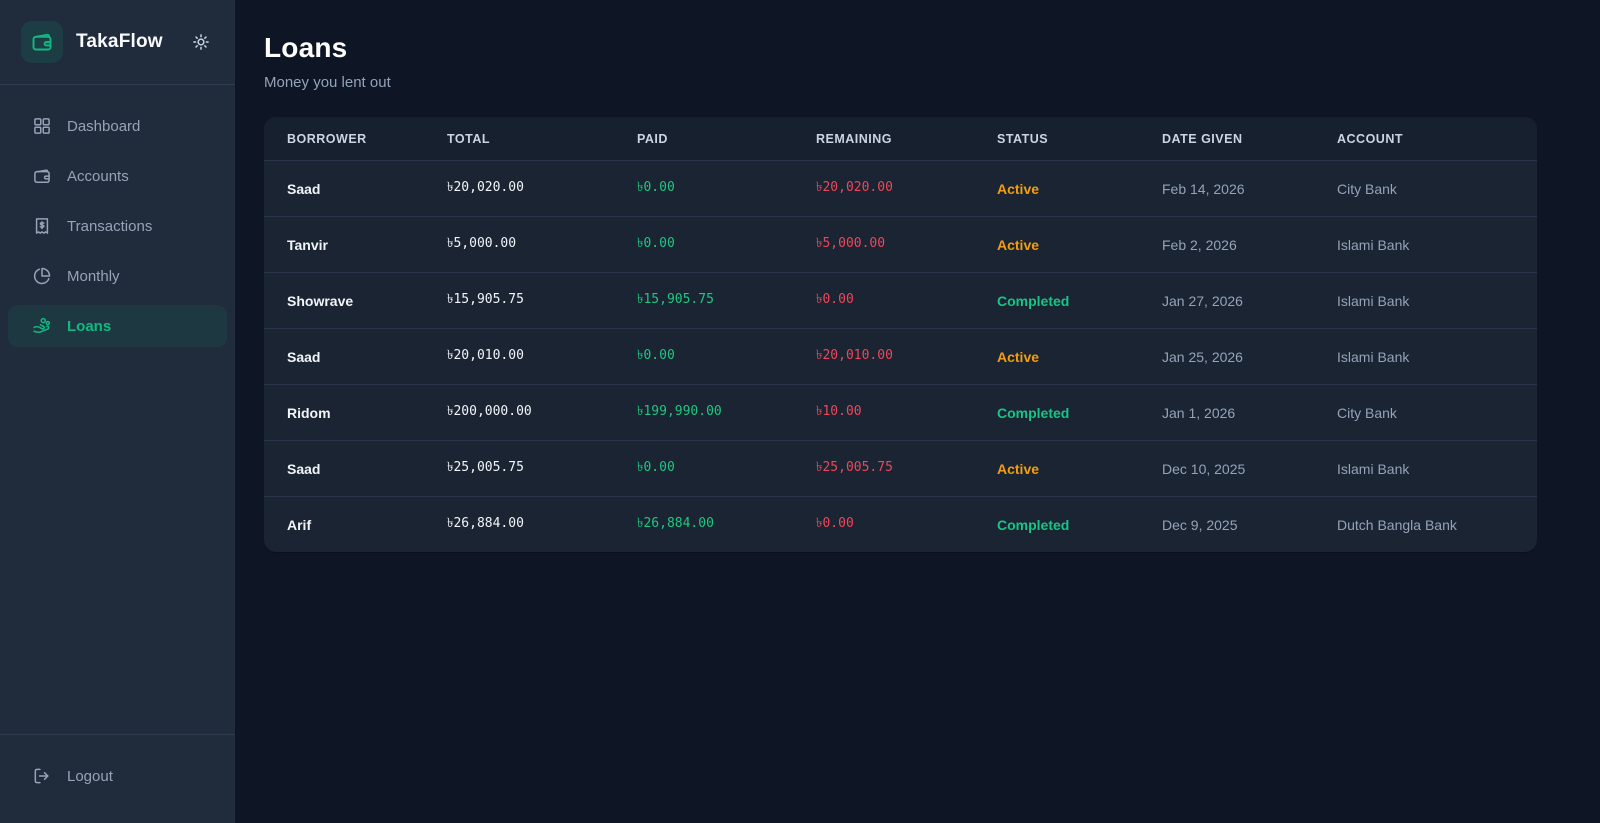  I want to click on date-given-cell: Feb 14, 2026, so click(1226, 188).